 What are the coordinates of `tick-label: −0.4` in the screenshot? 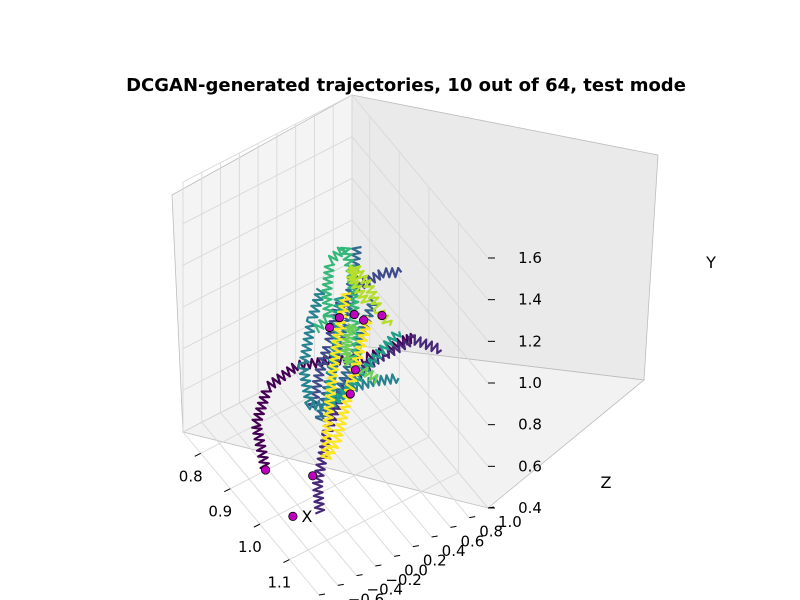 It's located at (385, 590).